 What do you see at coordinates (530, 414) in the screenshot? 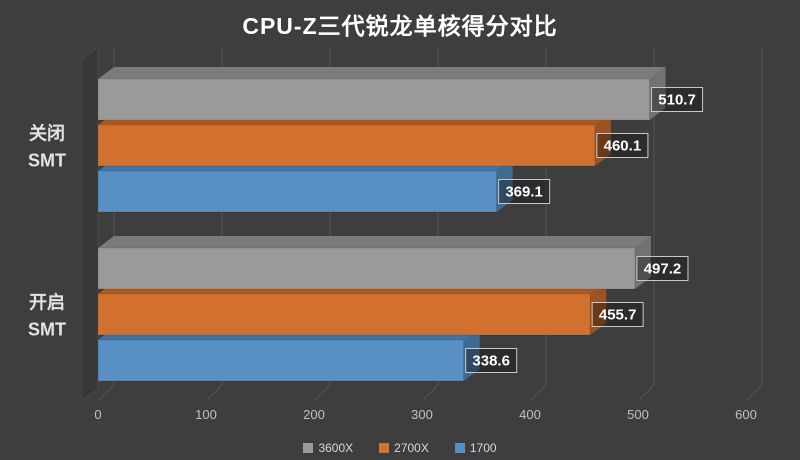
I see `axis-tick-label: 400` at bounding box center [530, 414].